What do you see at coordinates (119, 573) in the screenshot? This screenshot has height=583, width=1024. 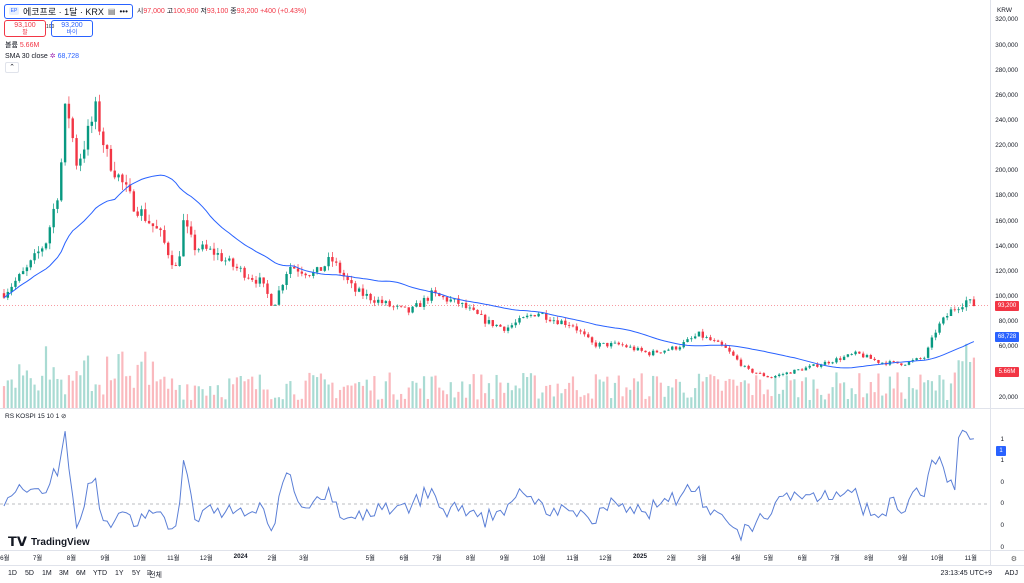 I see `range-button: 1Y` at bounding box center [119, 573].